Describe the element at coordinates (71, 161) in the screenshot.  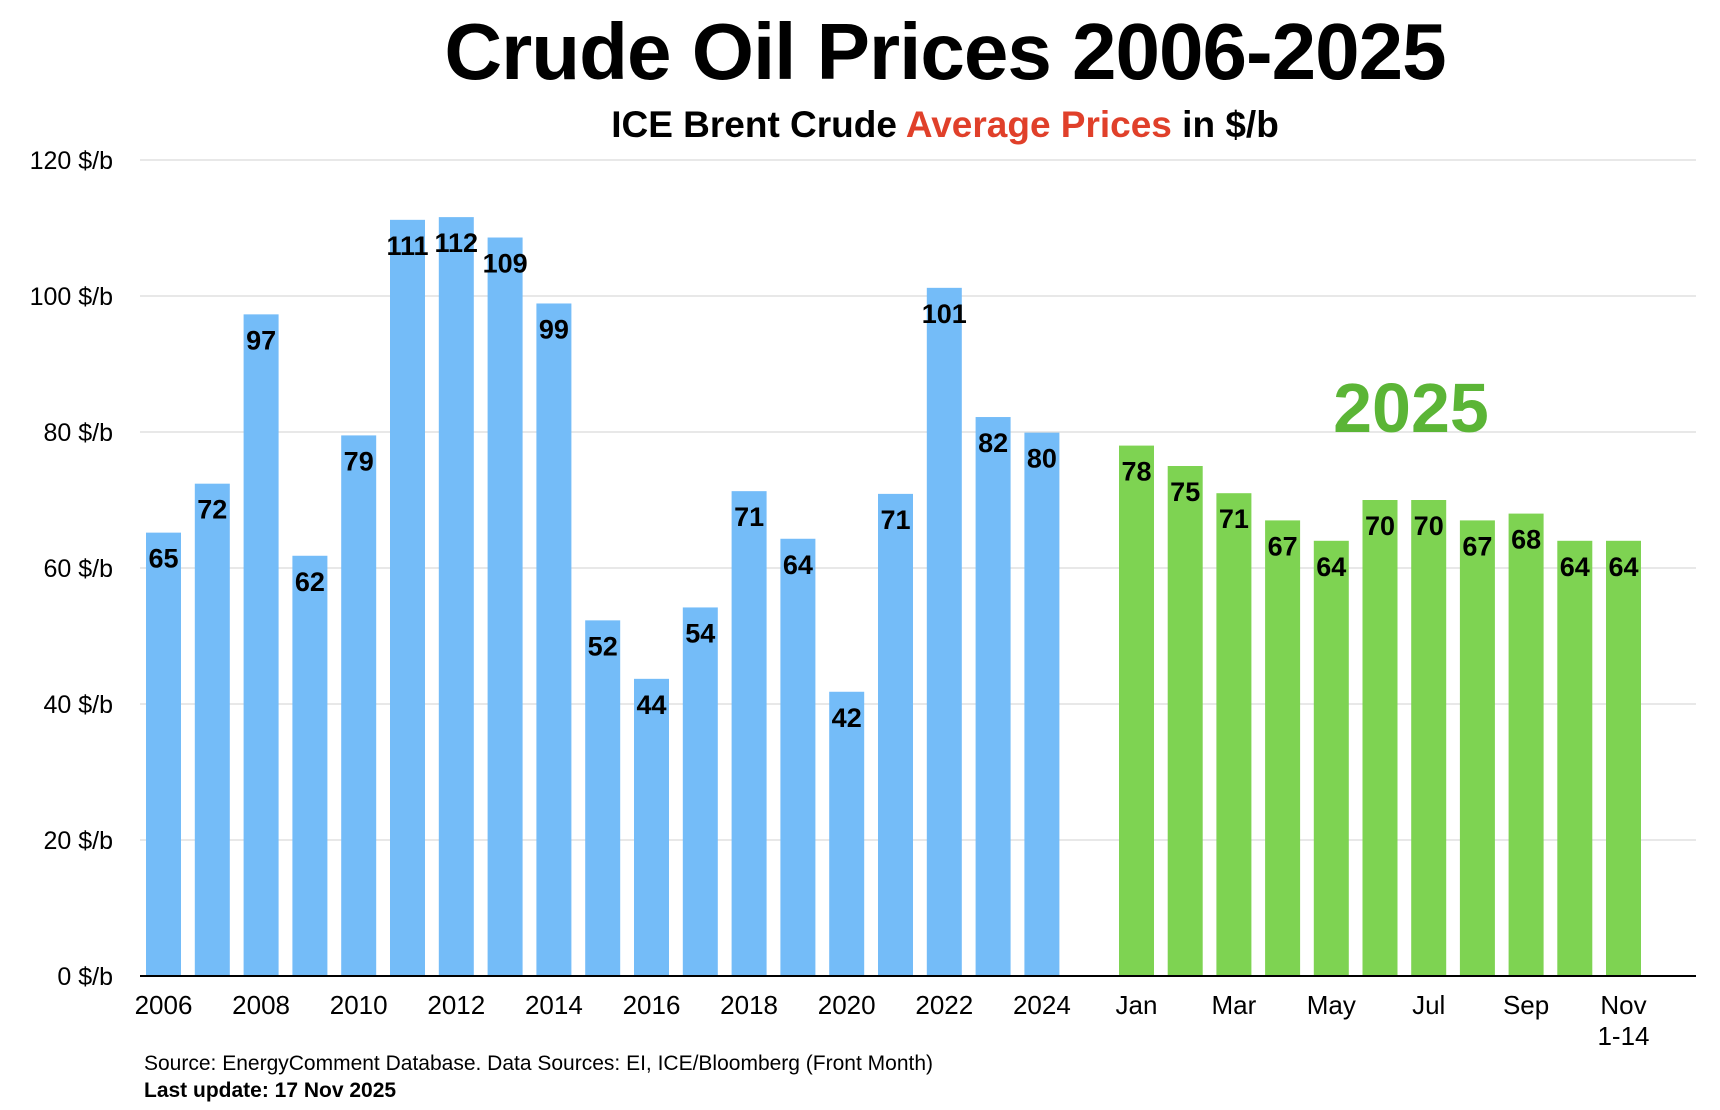
I see `y-tick-label: 120 $/b` at that location.